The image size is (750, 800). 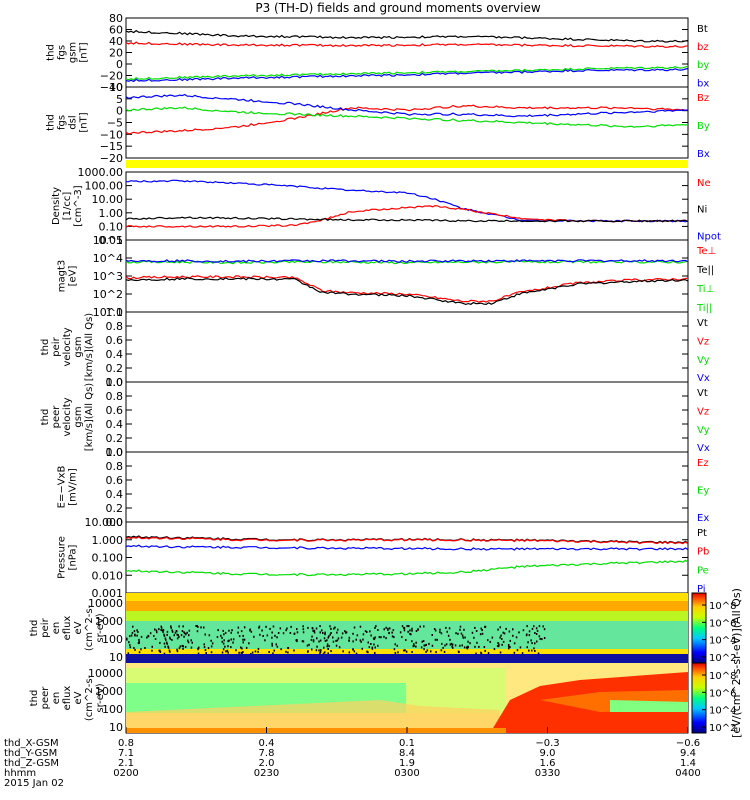 What do you see at coordinates (703, 98) in the screenshot?
I see `legend-entry: Bz` at bounding box center [703, 98].